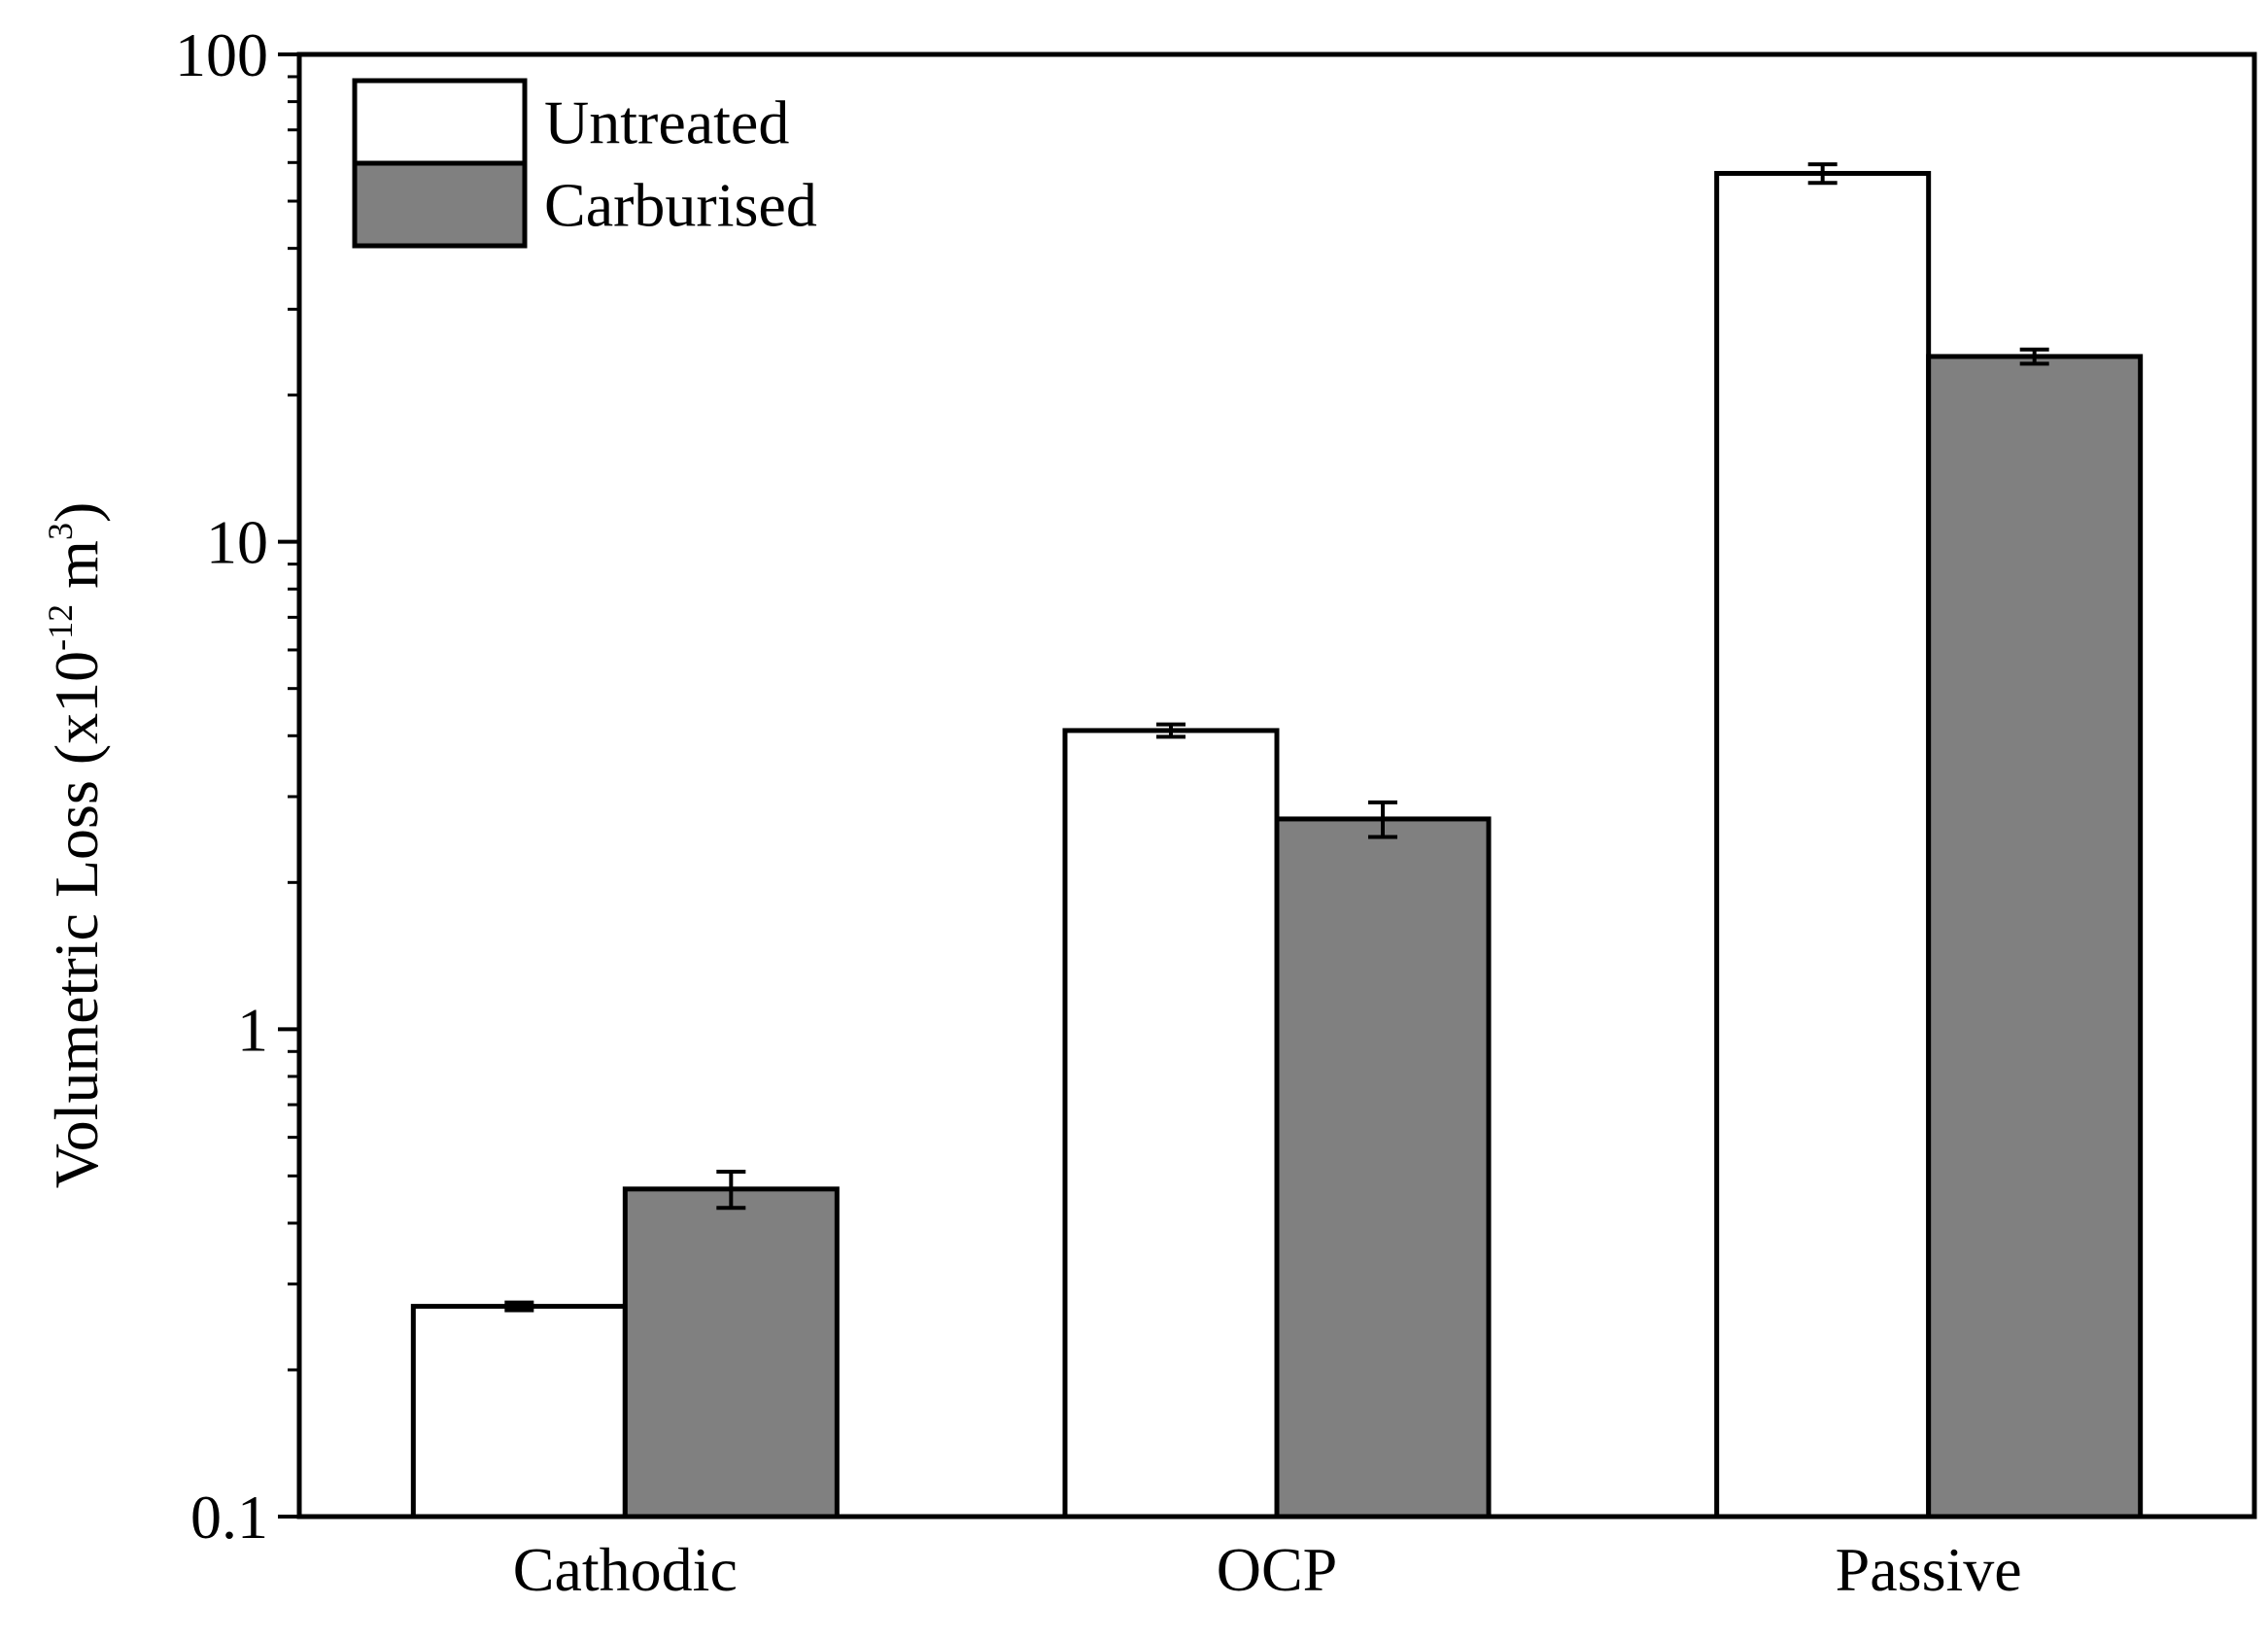 The width and height of the screenshot is (2268, 1639). Describe the element at coordinates (519, 1306) in the screenshot. I see `error-bar-untreated-cathodic` at that location.